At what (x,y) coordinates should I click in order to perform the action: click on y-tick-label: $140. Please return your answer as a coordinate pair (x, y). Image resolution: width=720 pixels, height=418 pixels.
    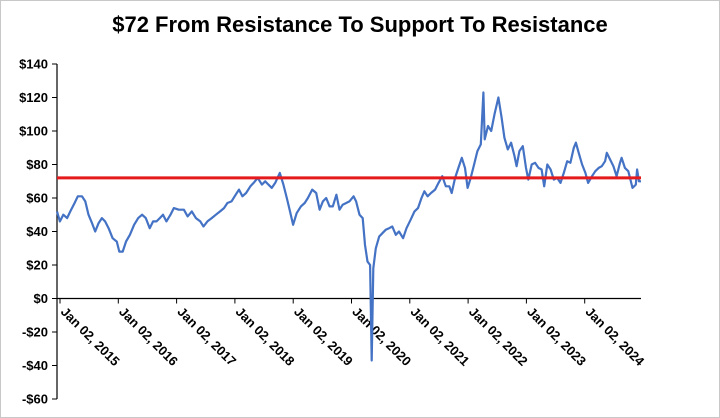
    Looking at the image, I should click on (33, 64).